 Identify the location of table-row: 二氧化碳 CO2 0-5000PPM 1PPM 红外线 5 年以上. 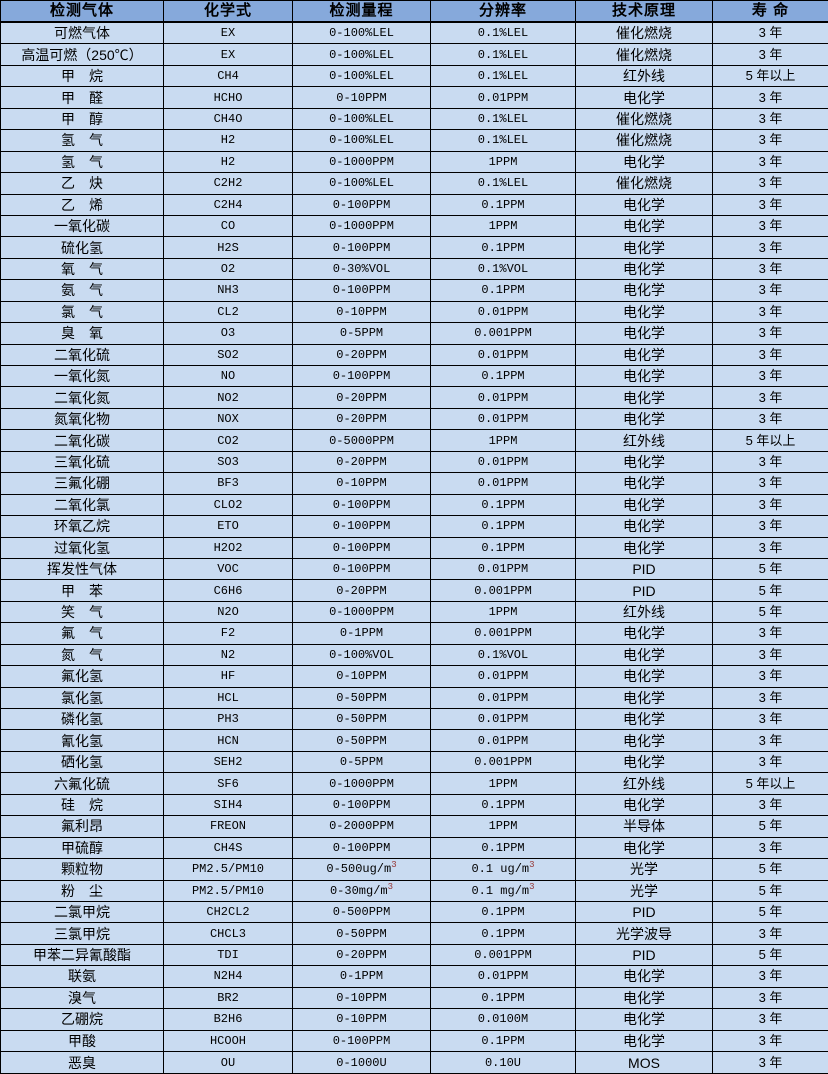
(414, 440).